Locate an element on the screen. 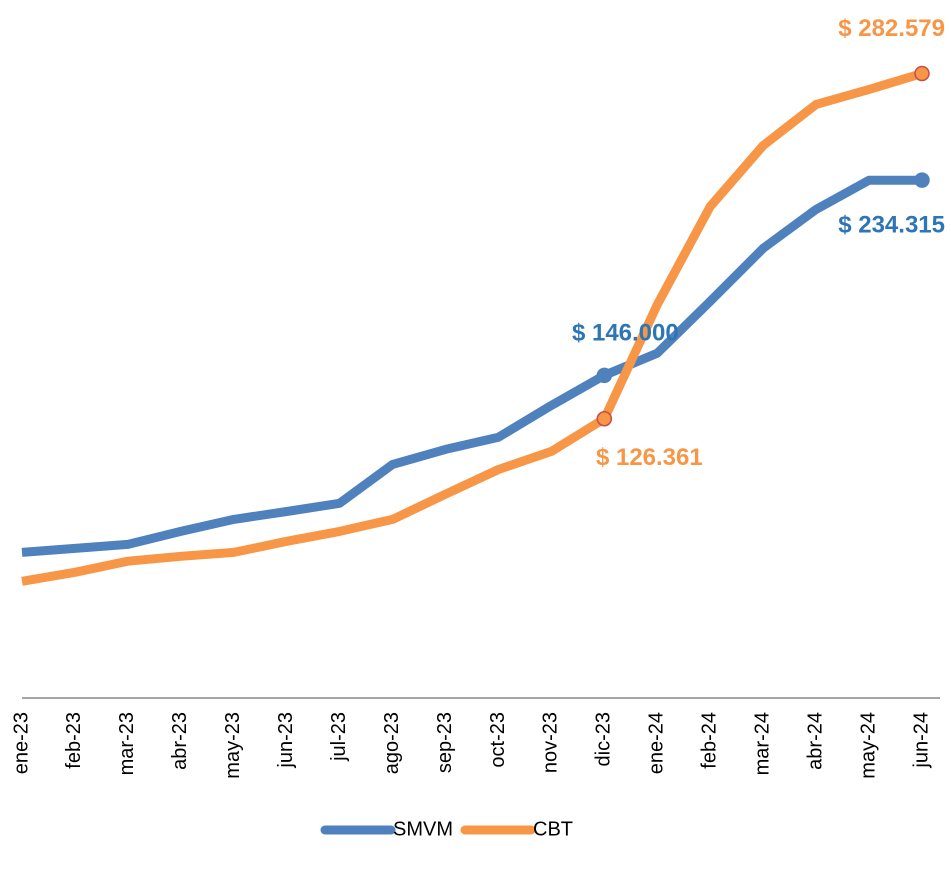 The width and height of the screenshot is (951, 871). data-label: $ 126.361 is located at coordinates (649, 457).